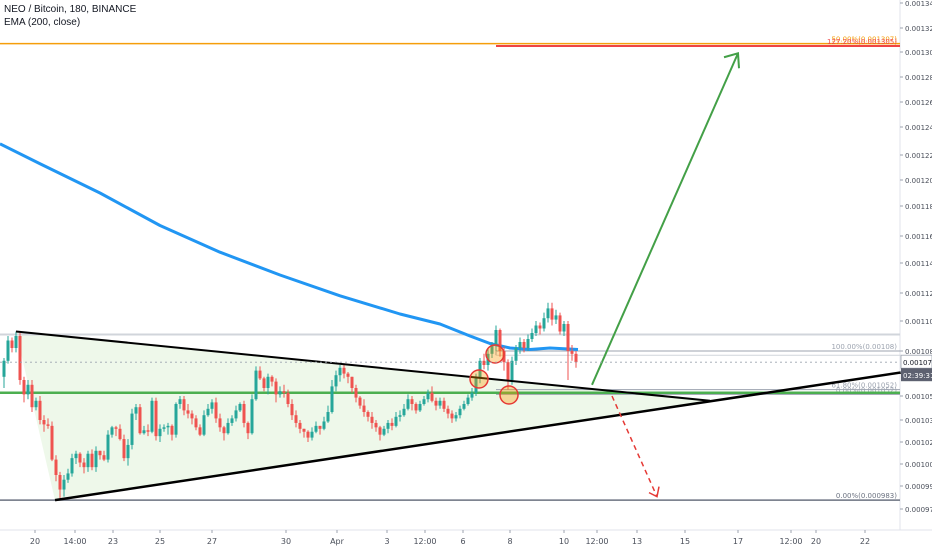  What do you see at coordinates (866, 496) in the screenshot?
I see `fib-level-label: 0.00%(0.000983)` at bounding box center [866, 496].